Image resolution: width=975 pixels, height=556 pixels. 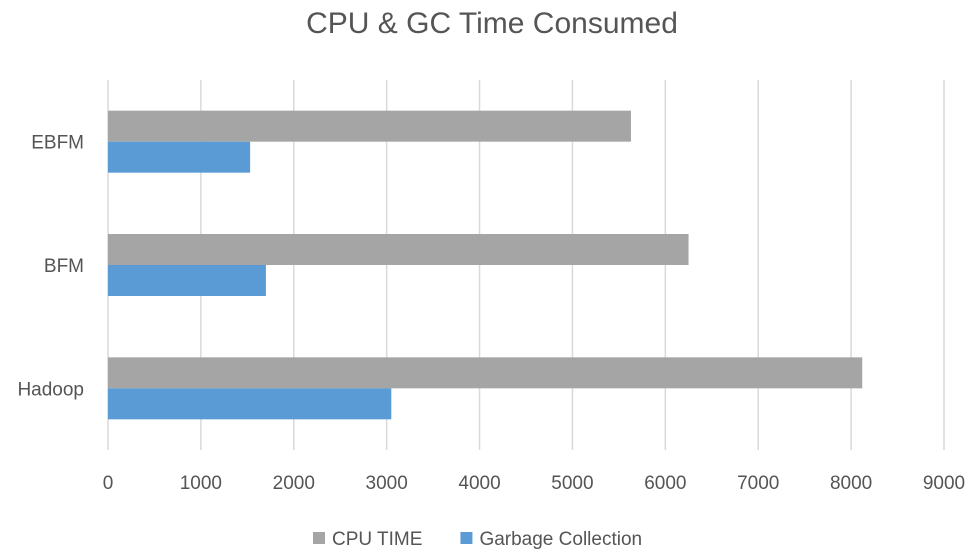 What do you see at coordinates (851, 483) in the screenshot?
I see `x-tick-label-8000: 8000` at bounding box center [851, 483].